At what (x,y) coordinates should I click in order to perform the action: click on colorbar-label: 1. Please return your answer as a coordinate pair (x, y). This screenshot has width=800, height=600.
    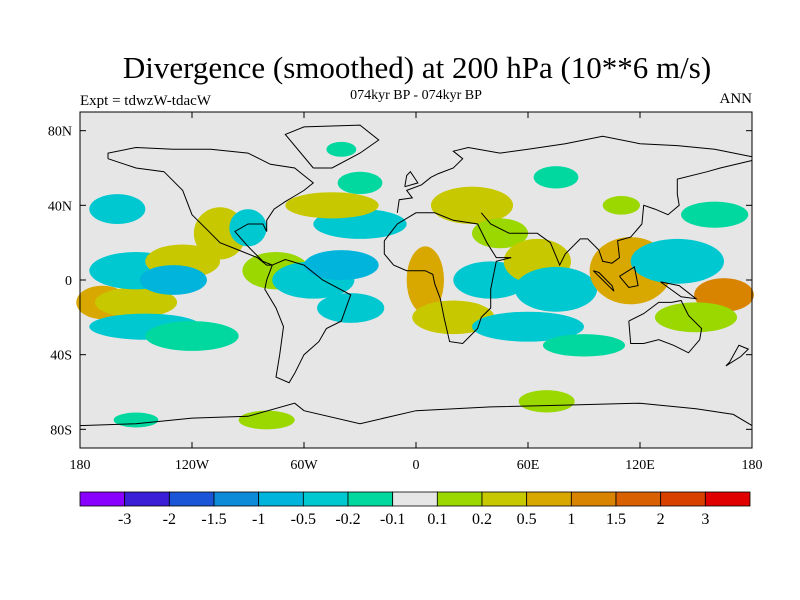
    Looking at the image, I should click on (571, 519).